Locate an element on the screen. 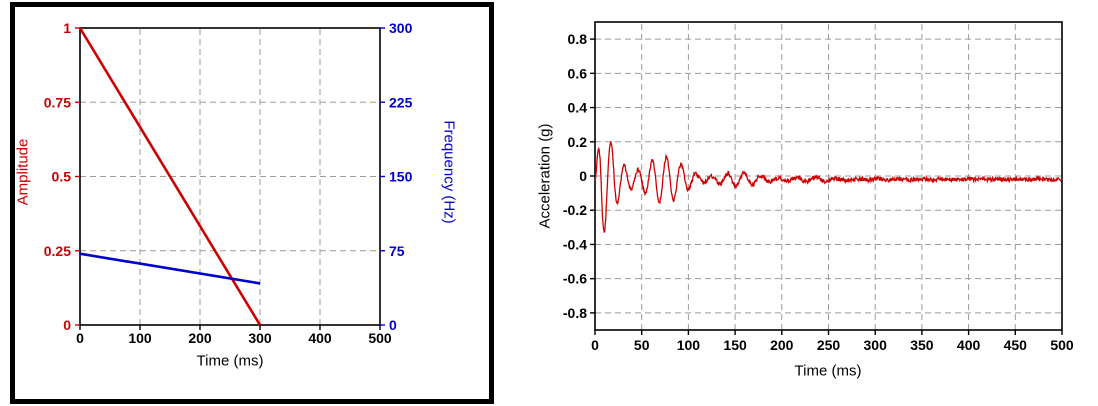 Image resolution: width=1098 pixels, height=406 pixels. frequency-tick-label: 75 is located at coordinates (397, 251).